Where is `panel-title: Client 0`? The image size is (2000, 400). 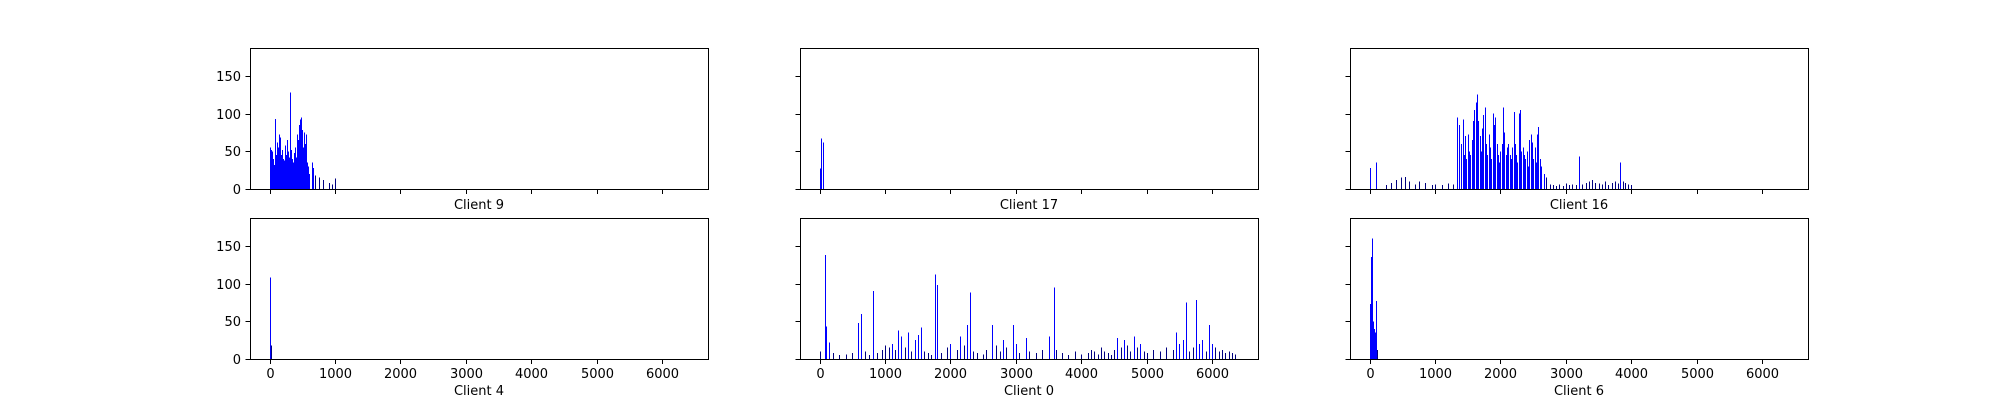
panel-title: Client 0 is located at coordinates (1029, 391).